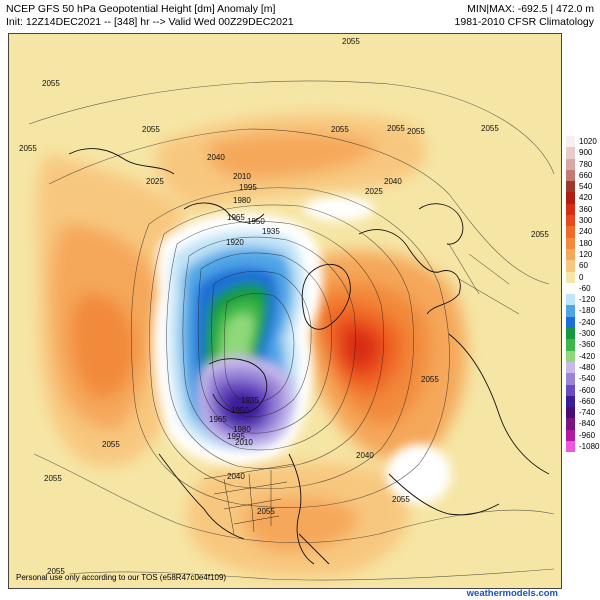  What do you see at coordinates (586, 153) in the screenshot?
I see `legend-label: 900` at bounding box center [586, 153].